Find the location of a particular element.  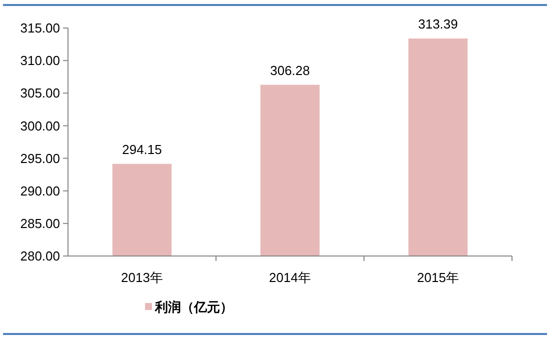

y-tick-label: 315.00 is located at coordinates (40, 28).